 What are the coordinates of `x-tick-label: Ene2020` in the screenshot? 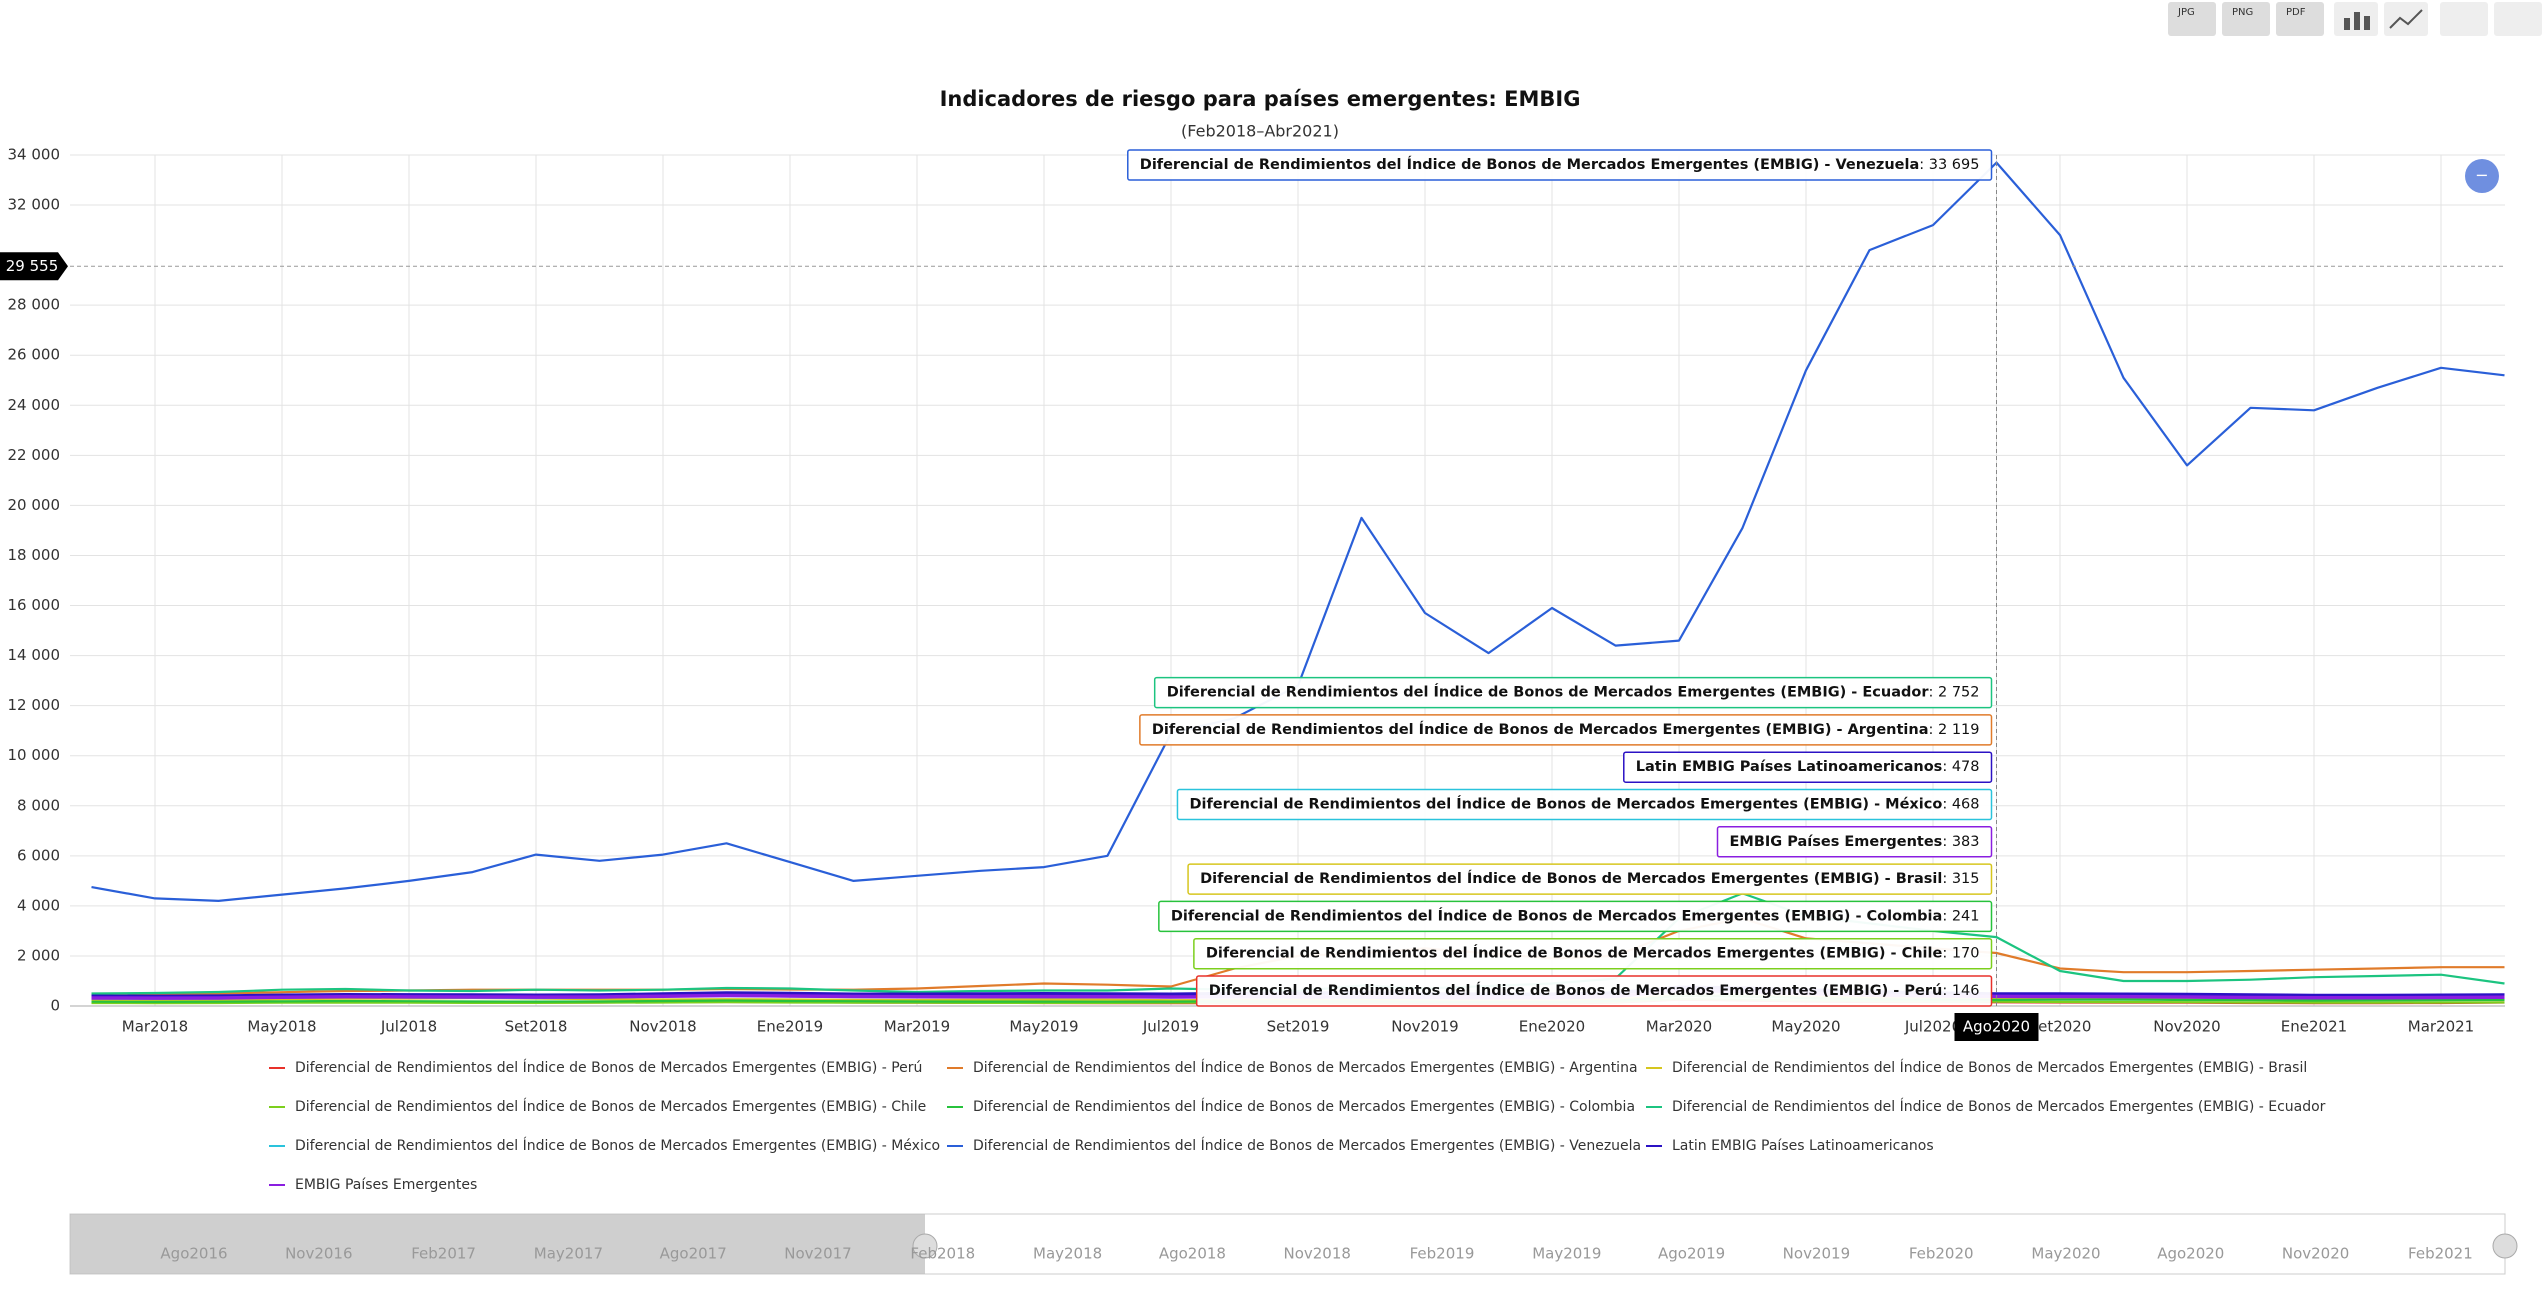 It's located at (1552, 1027).